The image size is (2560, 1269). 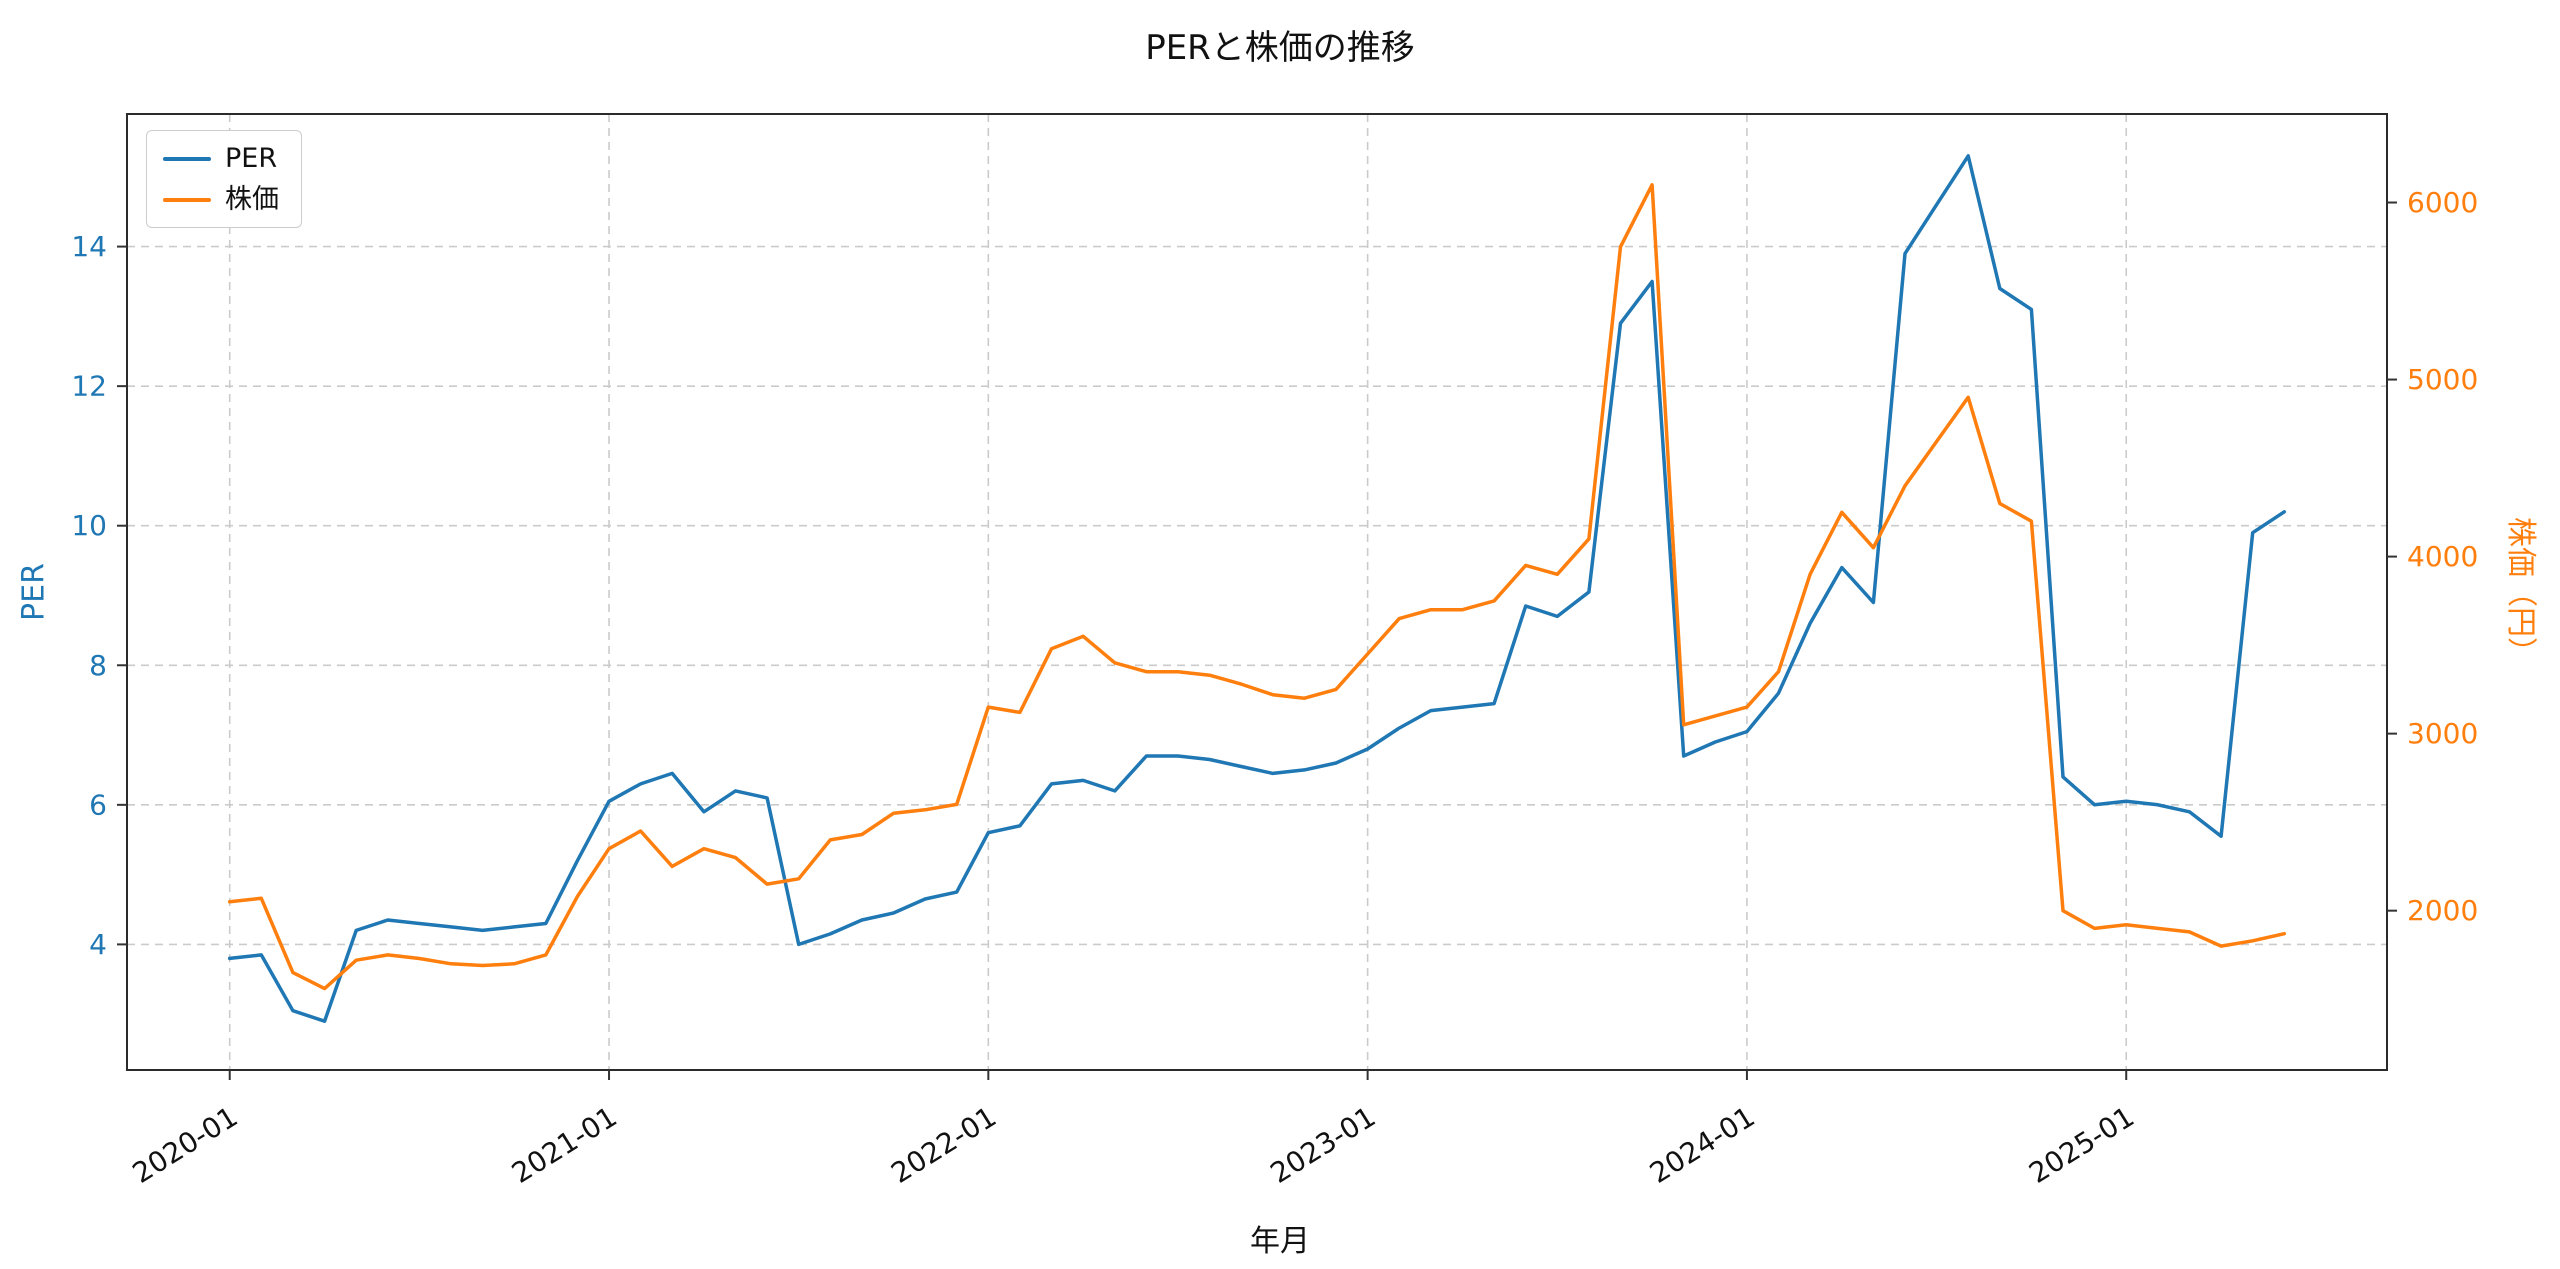 I want to click on left-tick-label: 14, so click(x=89, y=246).